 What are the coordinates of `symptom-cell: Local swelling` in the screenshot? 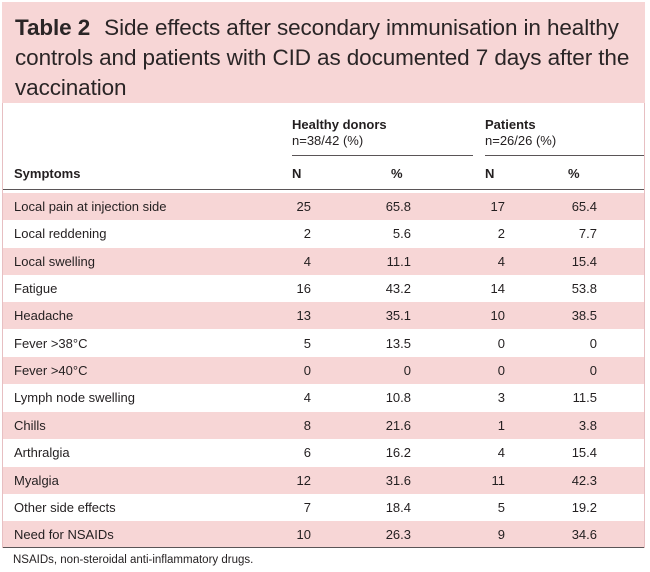 It's located at (54, 261).